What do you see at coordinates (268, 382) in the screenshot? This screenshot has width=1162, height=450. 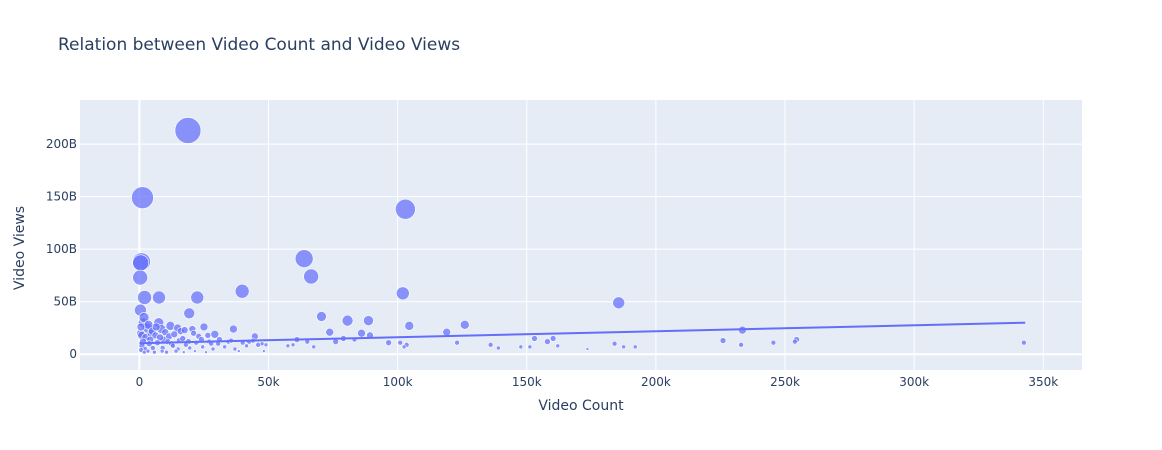 I see `x-tick-label: 50k` at bounding box center [268, 382].